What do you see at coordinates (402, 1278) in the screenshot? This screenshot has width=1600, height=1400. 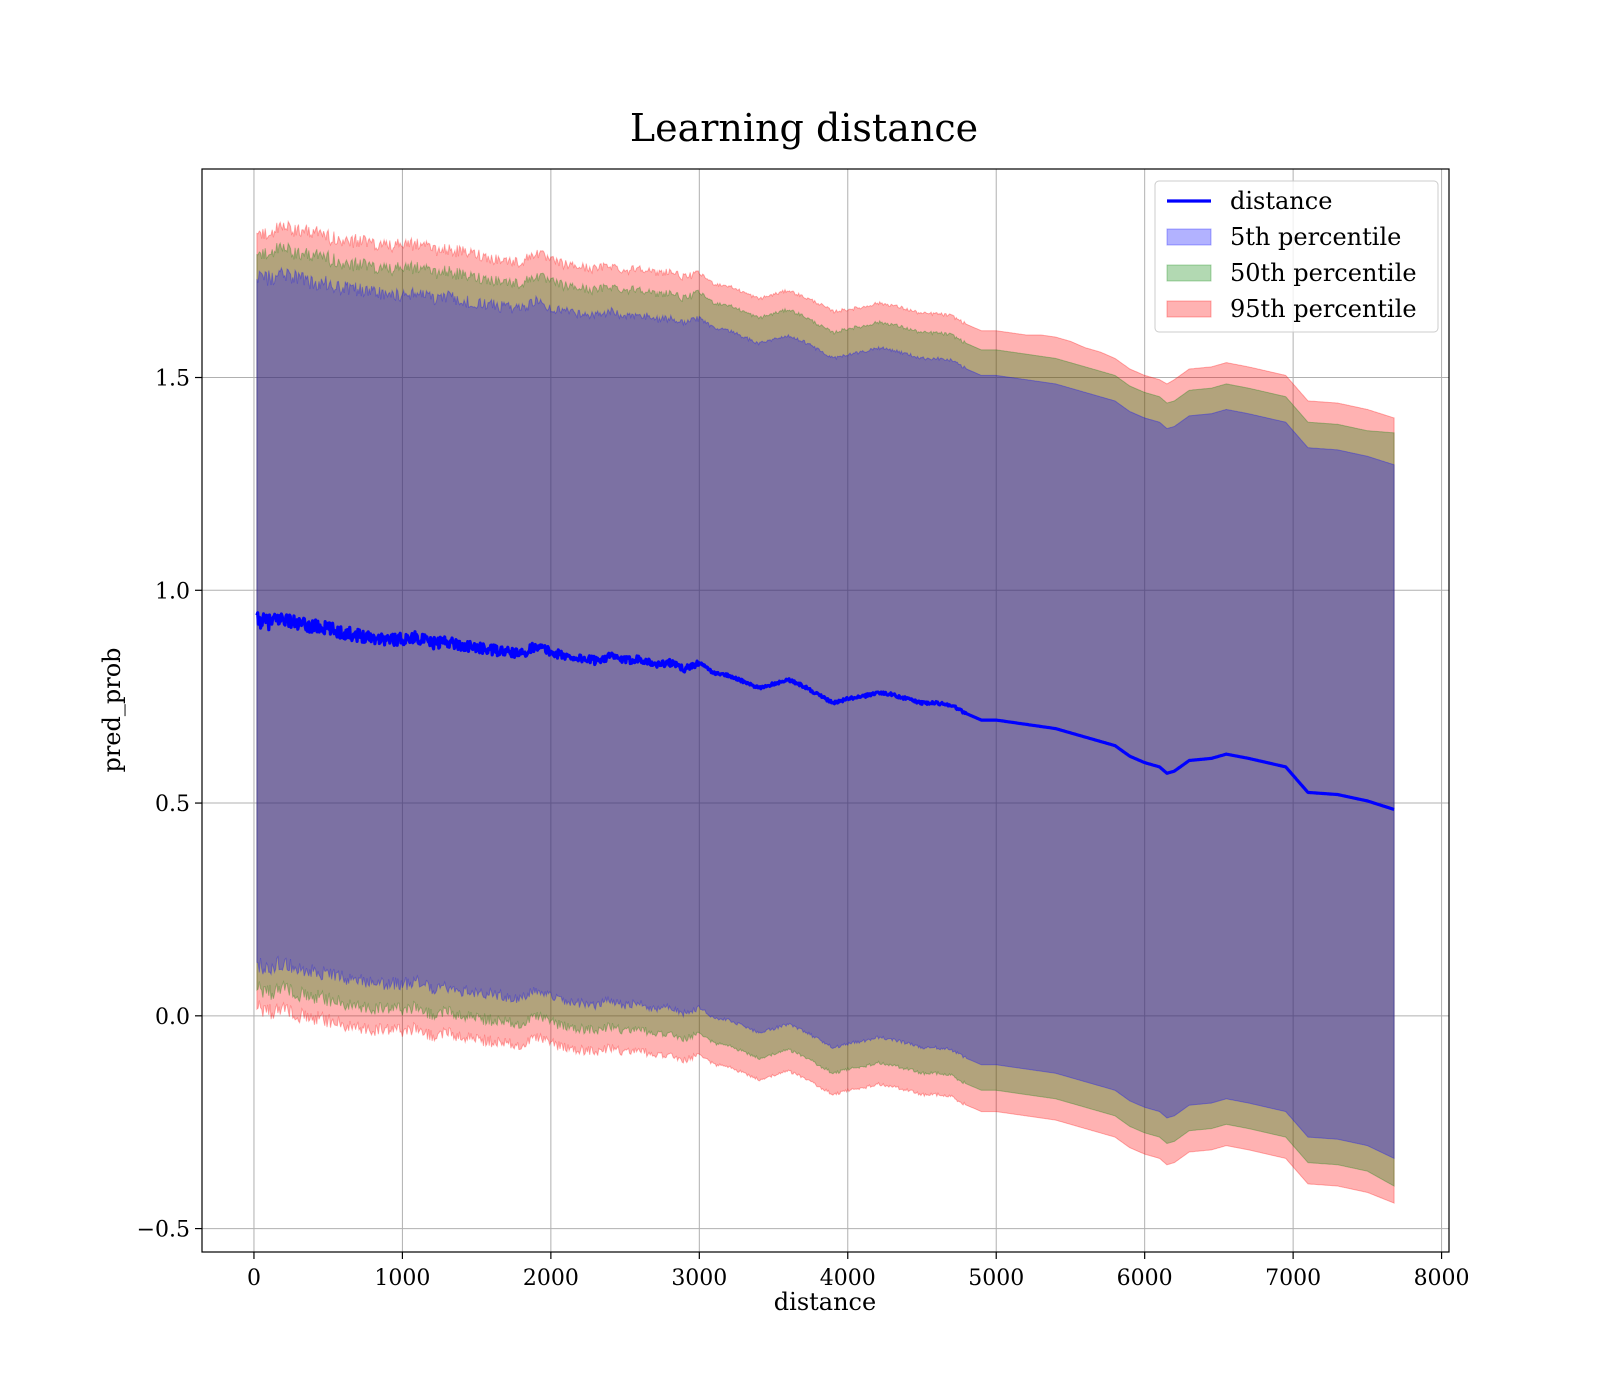 I see `x-tick-label: 1000` at bounding box center [402, 1278].